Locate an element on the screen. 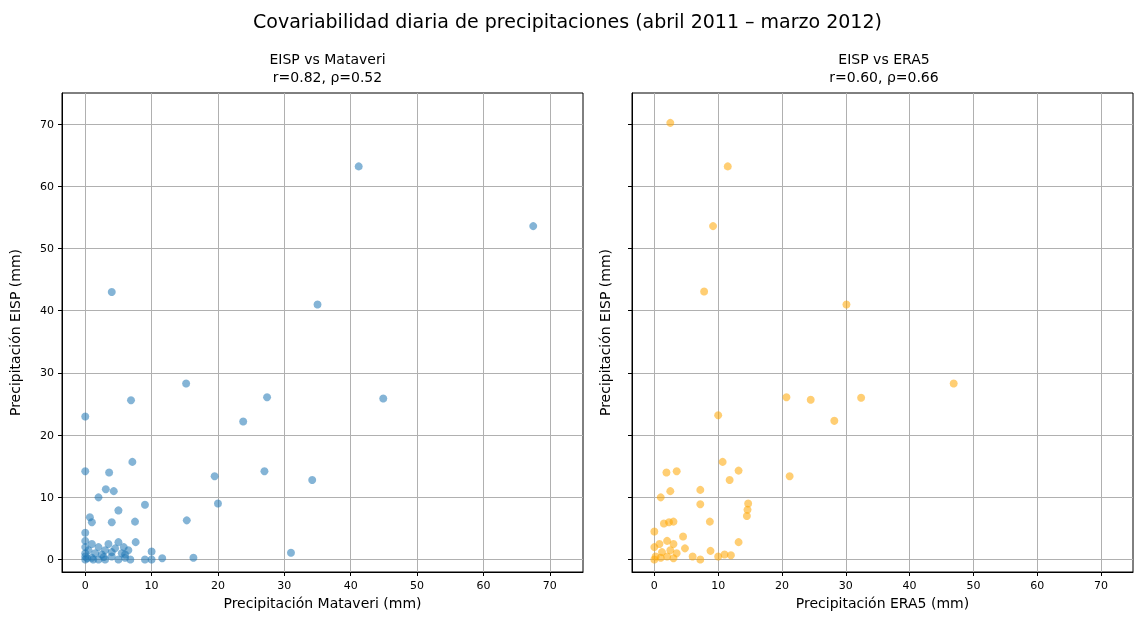  y-tick-label: 0 is located at coordinates (50, 560).